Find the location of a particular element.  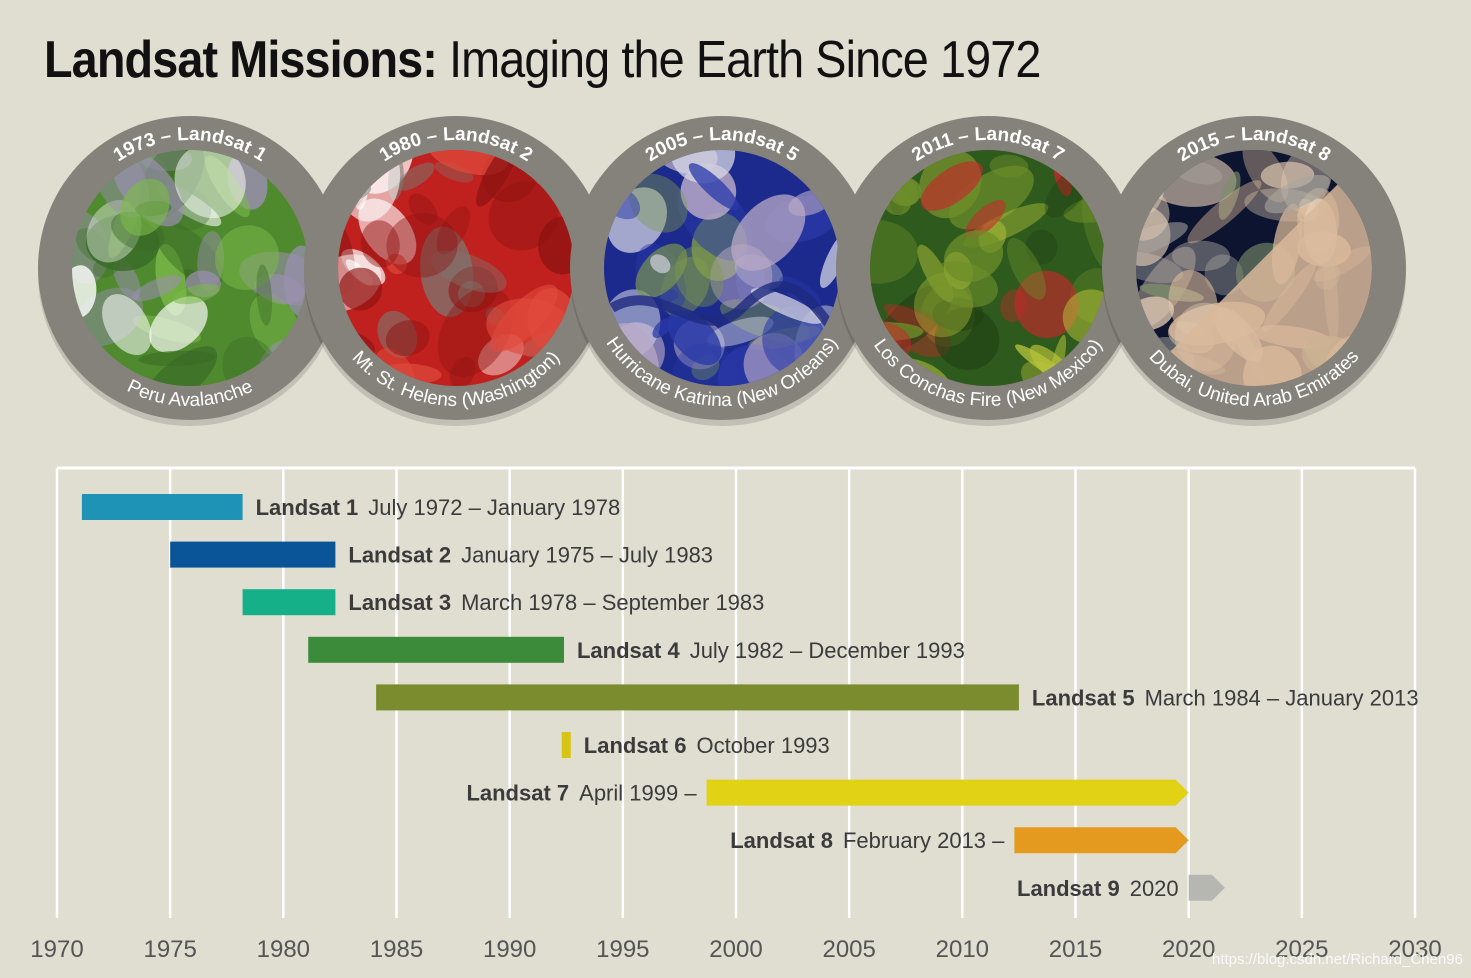

x-tick-label: 2010 is located at coordinates (962, 949).